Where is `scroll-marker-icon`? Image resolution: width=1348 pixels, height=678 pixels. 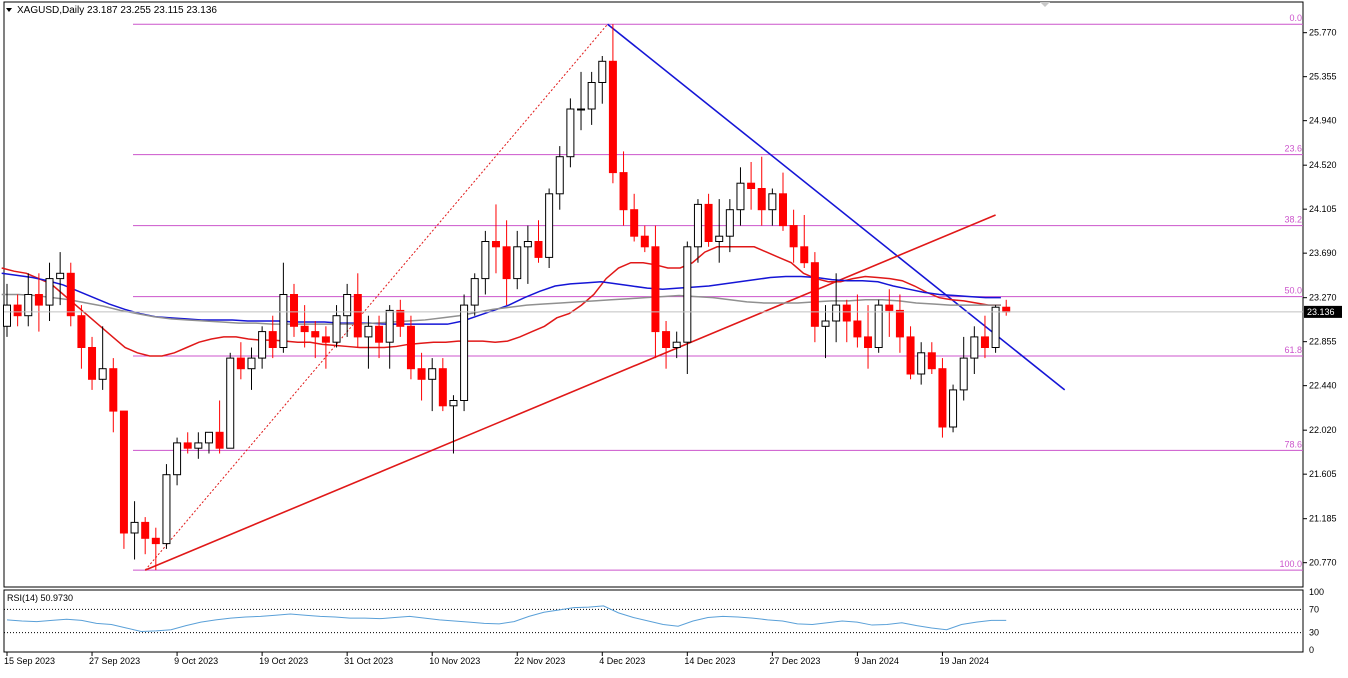
scroll-marker-icon is located at coordinates (1045, 4).